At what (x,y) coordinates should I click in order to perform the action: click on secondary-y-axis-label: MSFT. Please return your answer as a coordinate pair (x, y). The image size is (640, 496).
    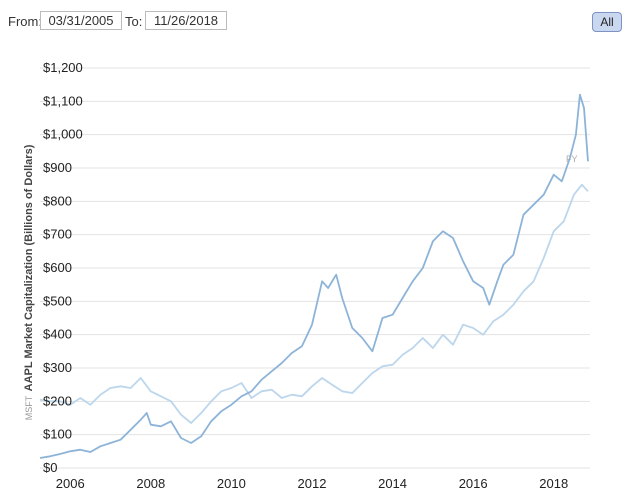
    Looking at the image, I should click on (29, 407).